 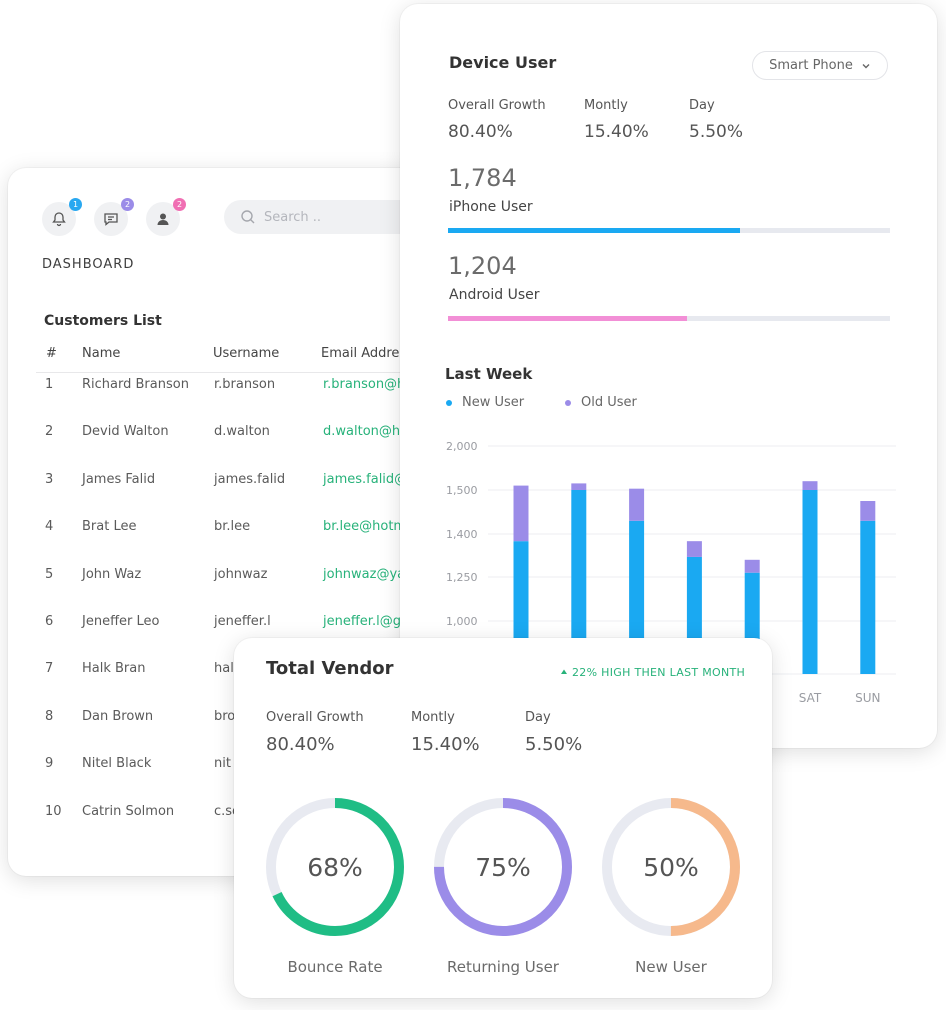 I want to click on device-user-title: Device User, so click(x=503, y=62).